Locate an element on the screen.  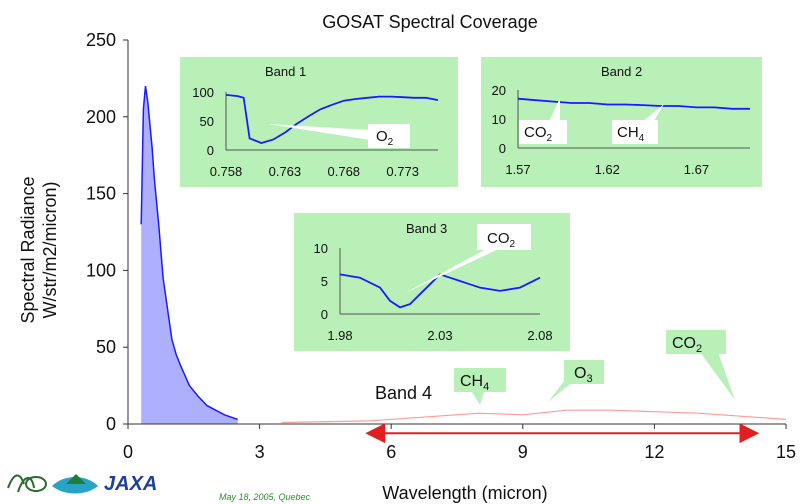
inset-band2-x-tick-label: 1.57 is located at coordinates (517, 169).